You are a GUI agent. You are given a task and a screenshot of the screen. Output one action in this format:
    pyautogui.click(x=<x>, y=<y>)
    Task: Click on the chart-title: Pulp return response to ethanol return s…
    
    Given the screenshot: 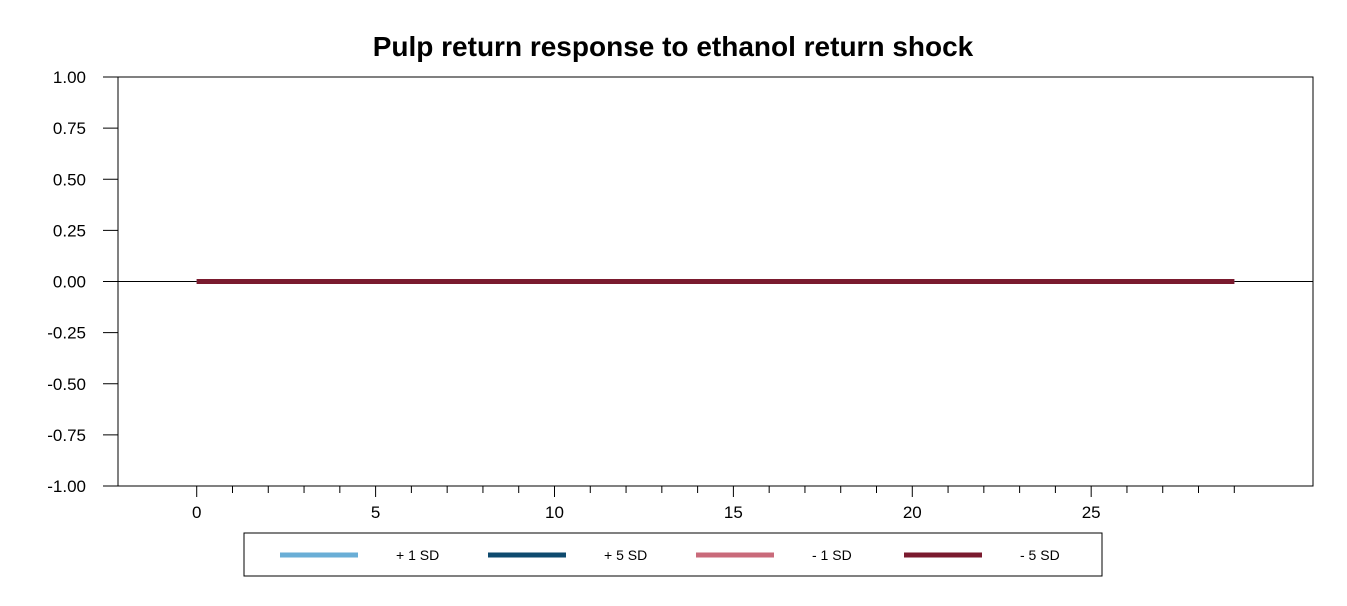 What is the action you would take?
    pyautogui.click(x=673, y=46)
    